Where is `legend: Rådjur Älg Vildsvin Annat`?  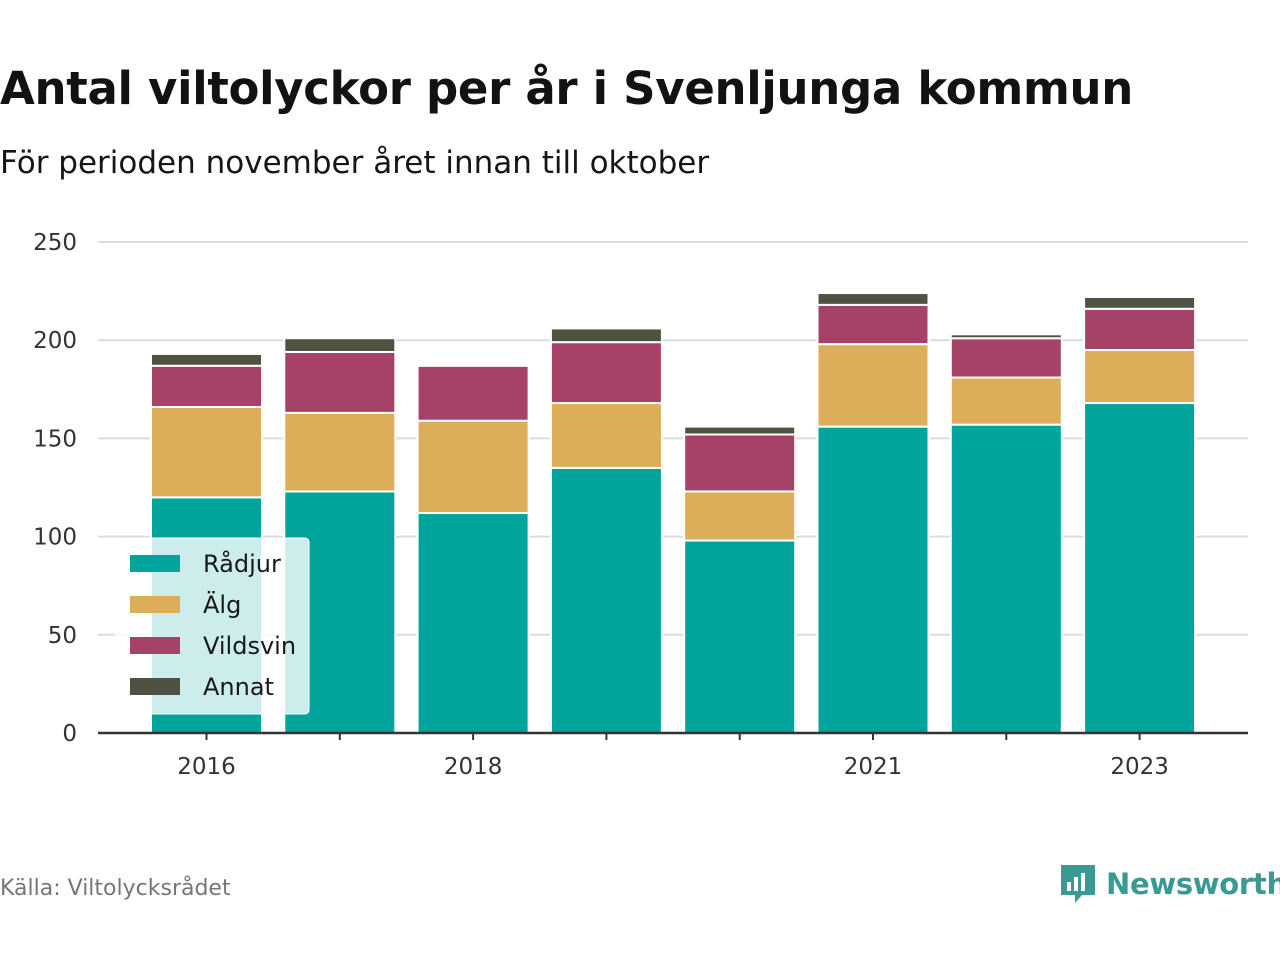
legend: Rådjur Älg Vildsvin Annat is located at coordinates (212, 626).